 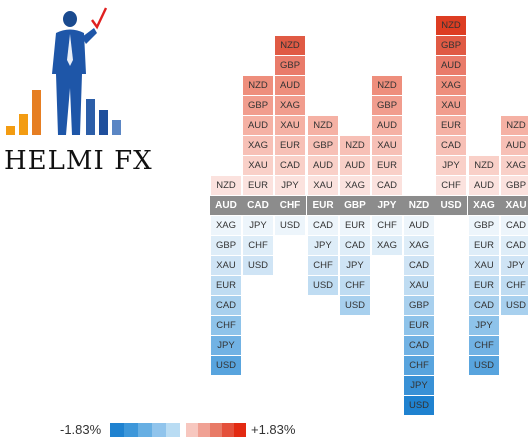 What do you see at coordinates (419, 225) in the screenshot?
I see `heatmap-cell-down: AUD` at bounding box center [419, 225].